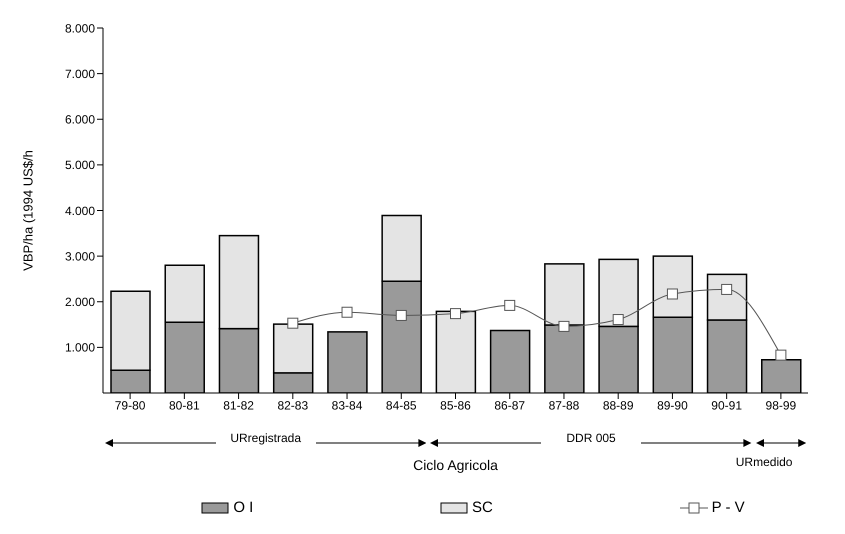 The height and width of the screenshot is (534, 845). Describe the element at coordinates (80, 211) in the screenshot. I see `y-tick-label: 4.000` at that location.